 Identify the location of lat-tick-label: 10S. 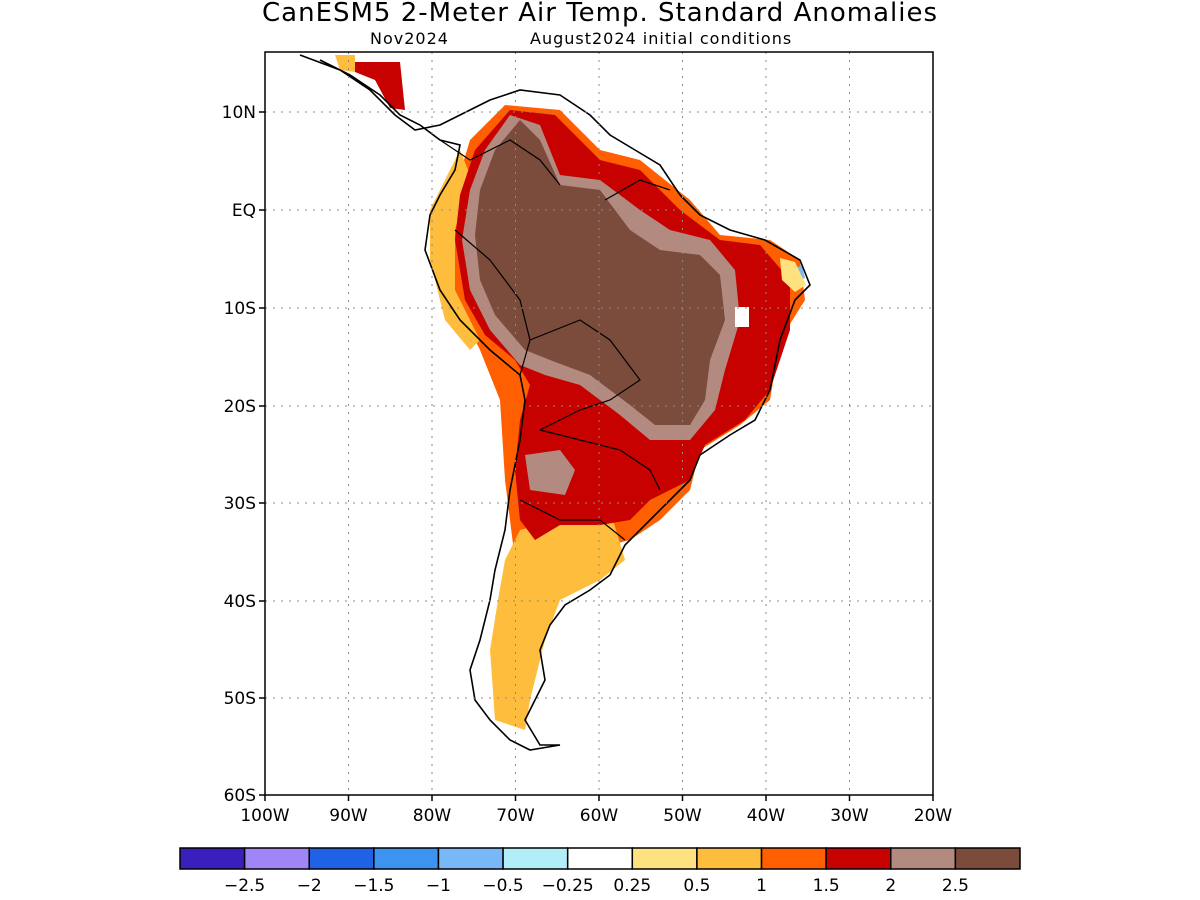
(240, 309).